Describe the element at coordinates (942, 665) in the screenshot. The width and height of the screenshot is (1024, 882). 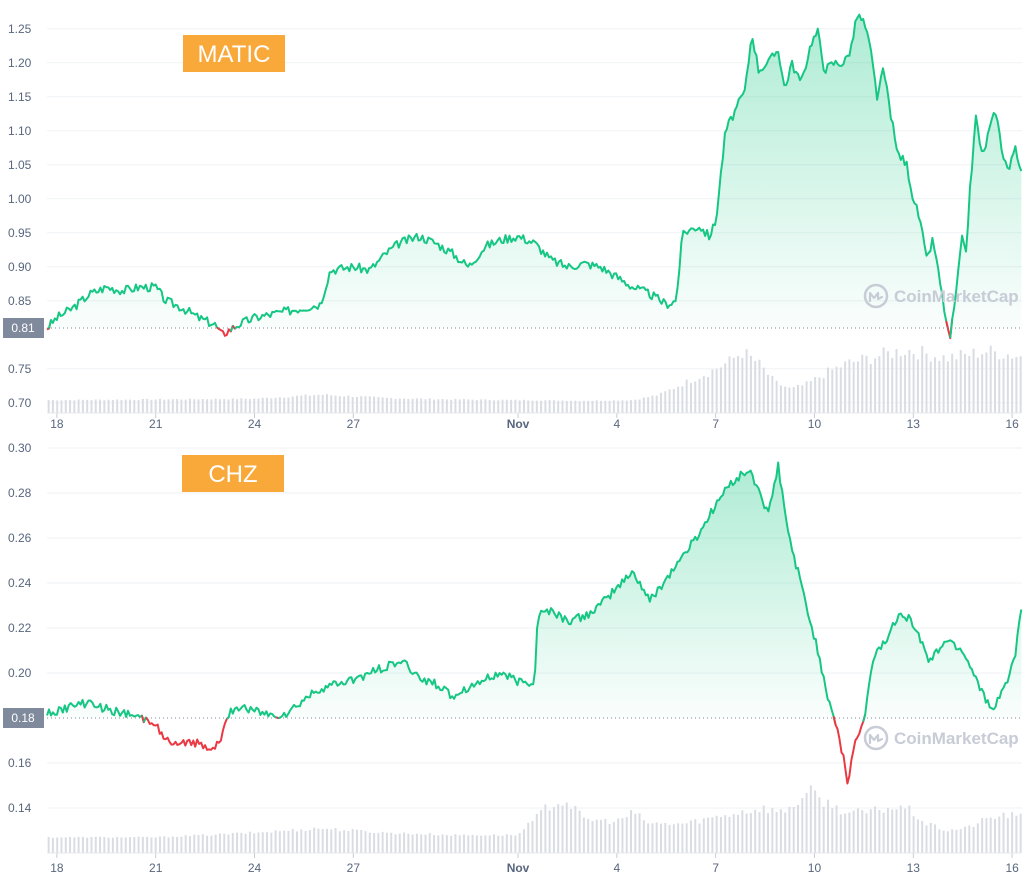
I see `chz-price-segment-above` at that location.